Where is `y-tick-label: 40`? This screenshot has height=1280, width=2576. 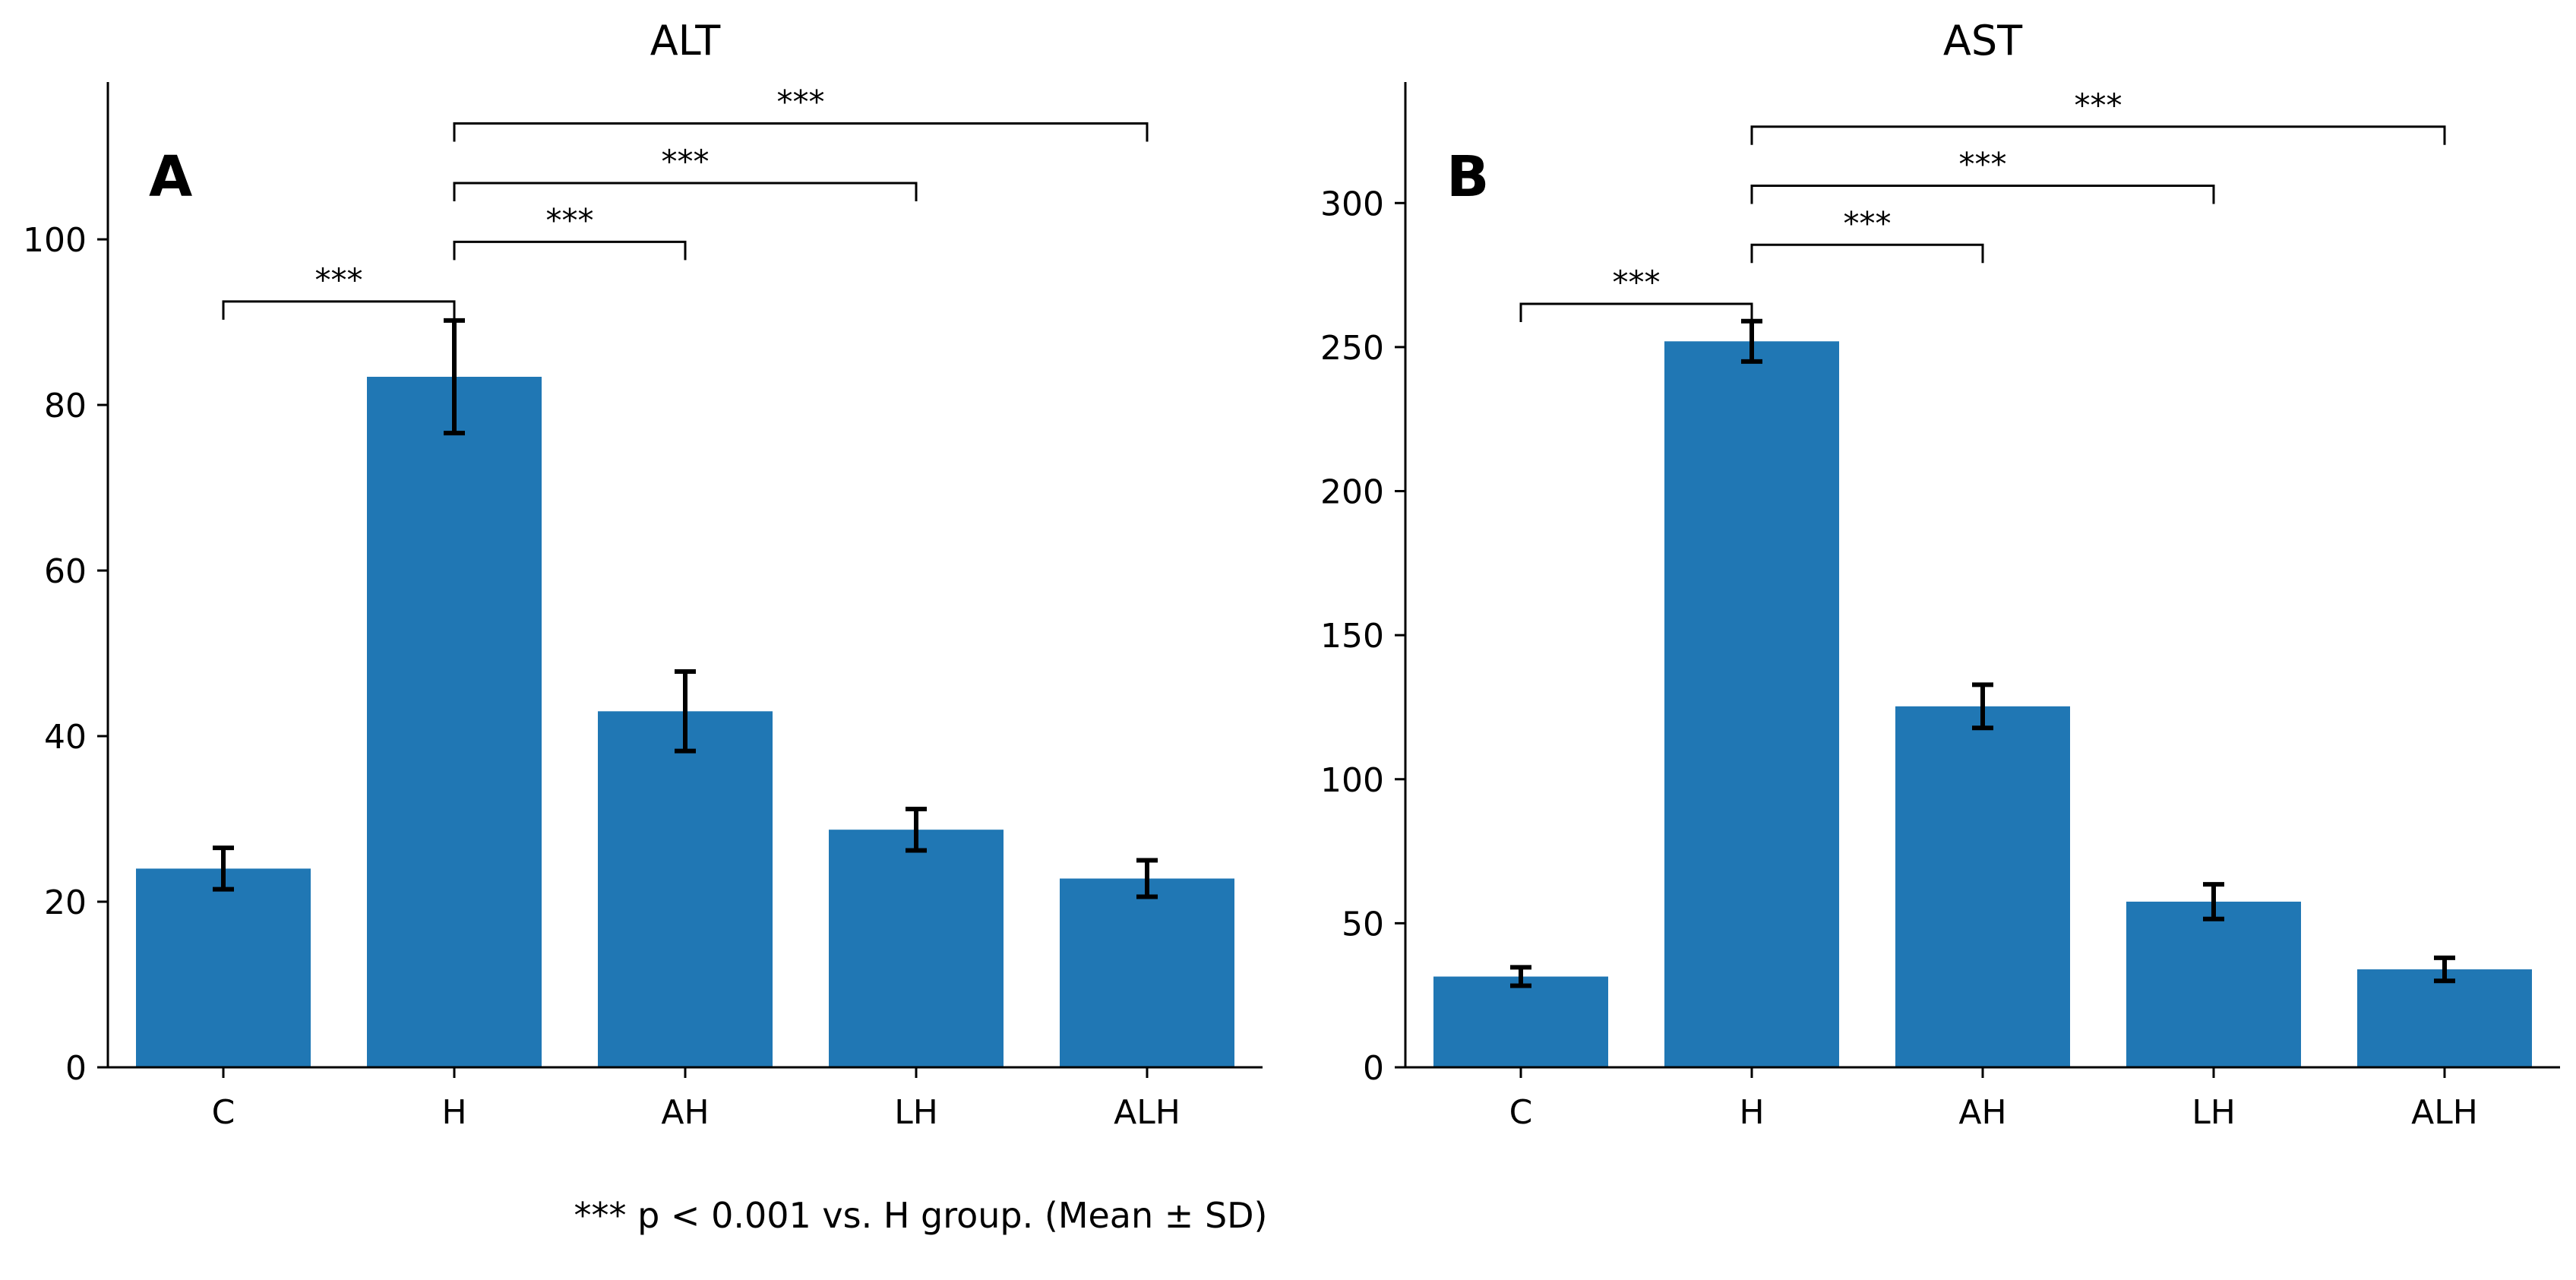
y-tick-label: 40 is located at coordinates (65, 737).